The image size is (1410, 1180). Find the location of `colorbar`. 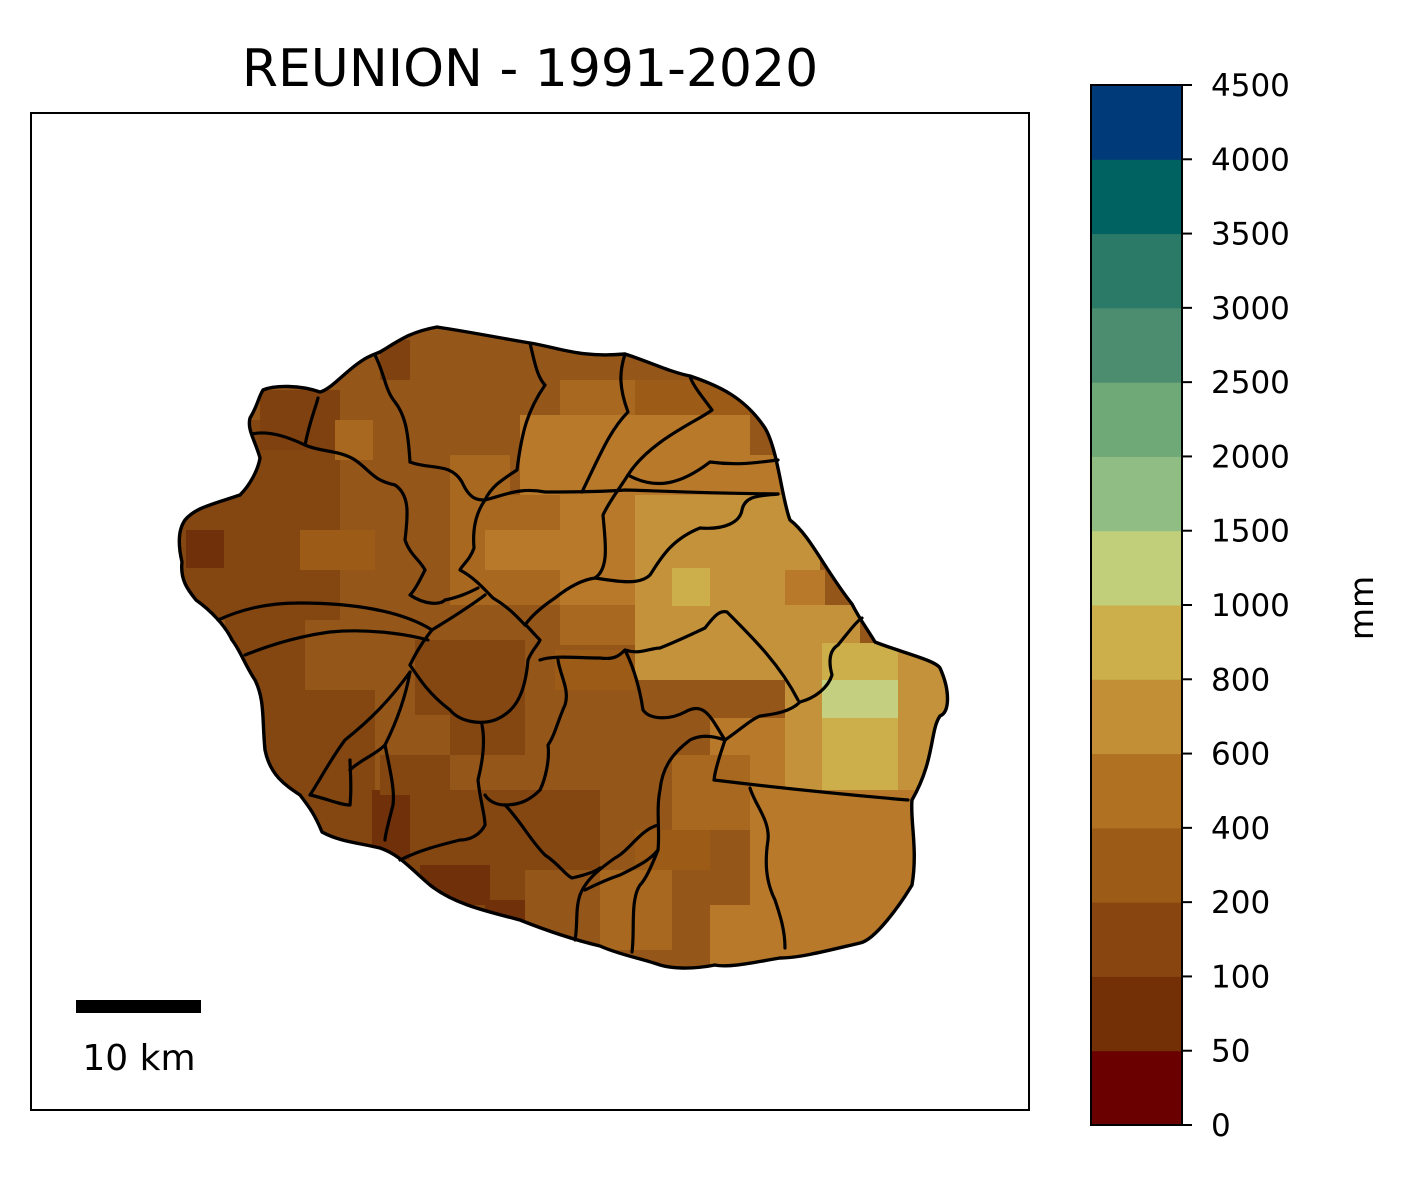

colorbar is located at coordinates (1136, 605).